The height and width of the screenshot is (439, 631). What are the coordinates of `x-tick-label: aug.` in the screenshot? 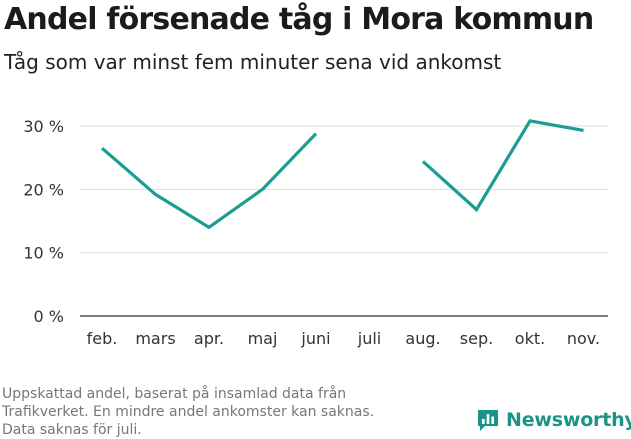 It's located at (422, 338).